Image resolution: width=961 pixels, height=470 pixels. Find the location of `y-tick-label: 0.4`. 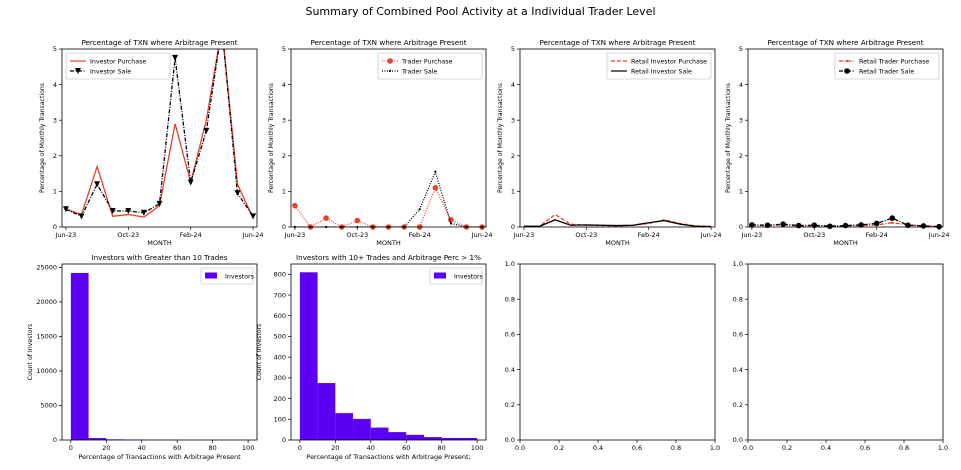

y-tick-label: 0.4 is located at coordinates (738, 370).